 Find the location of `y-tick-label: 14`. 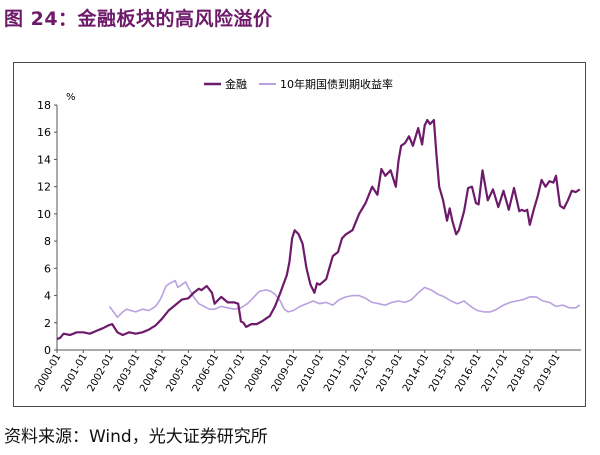

y-tick-label: 14 is located at coordinates (44, 159).